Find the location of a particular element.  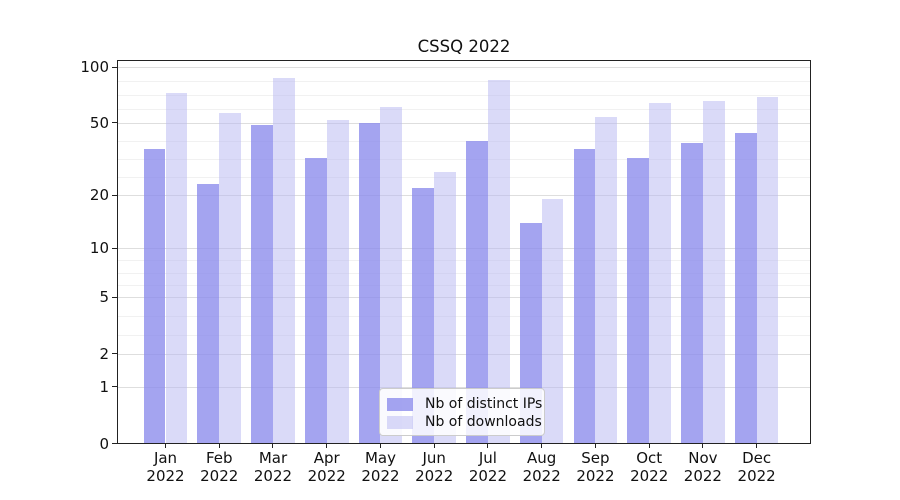

legend-label-downloads: Nb of downloads is located at coordinates (483, 422).